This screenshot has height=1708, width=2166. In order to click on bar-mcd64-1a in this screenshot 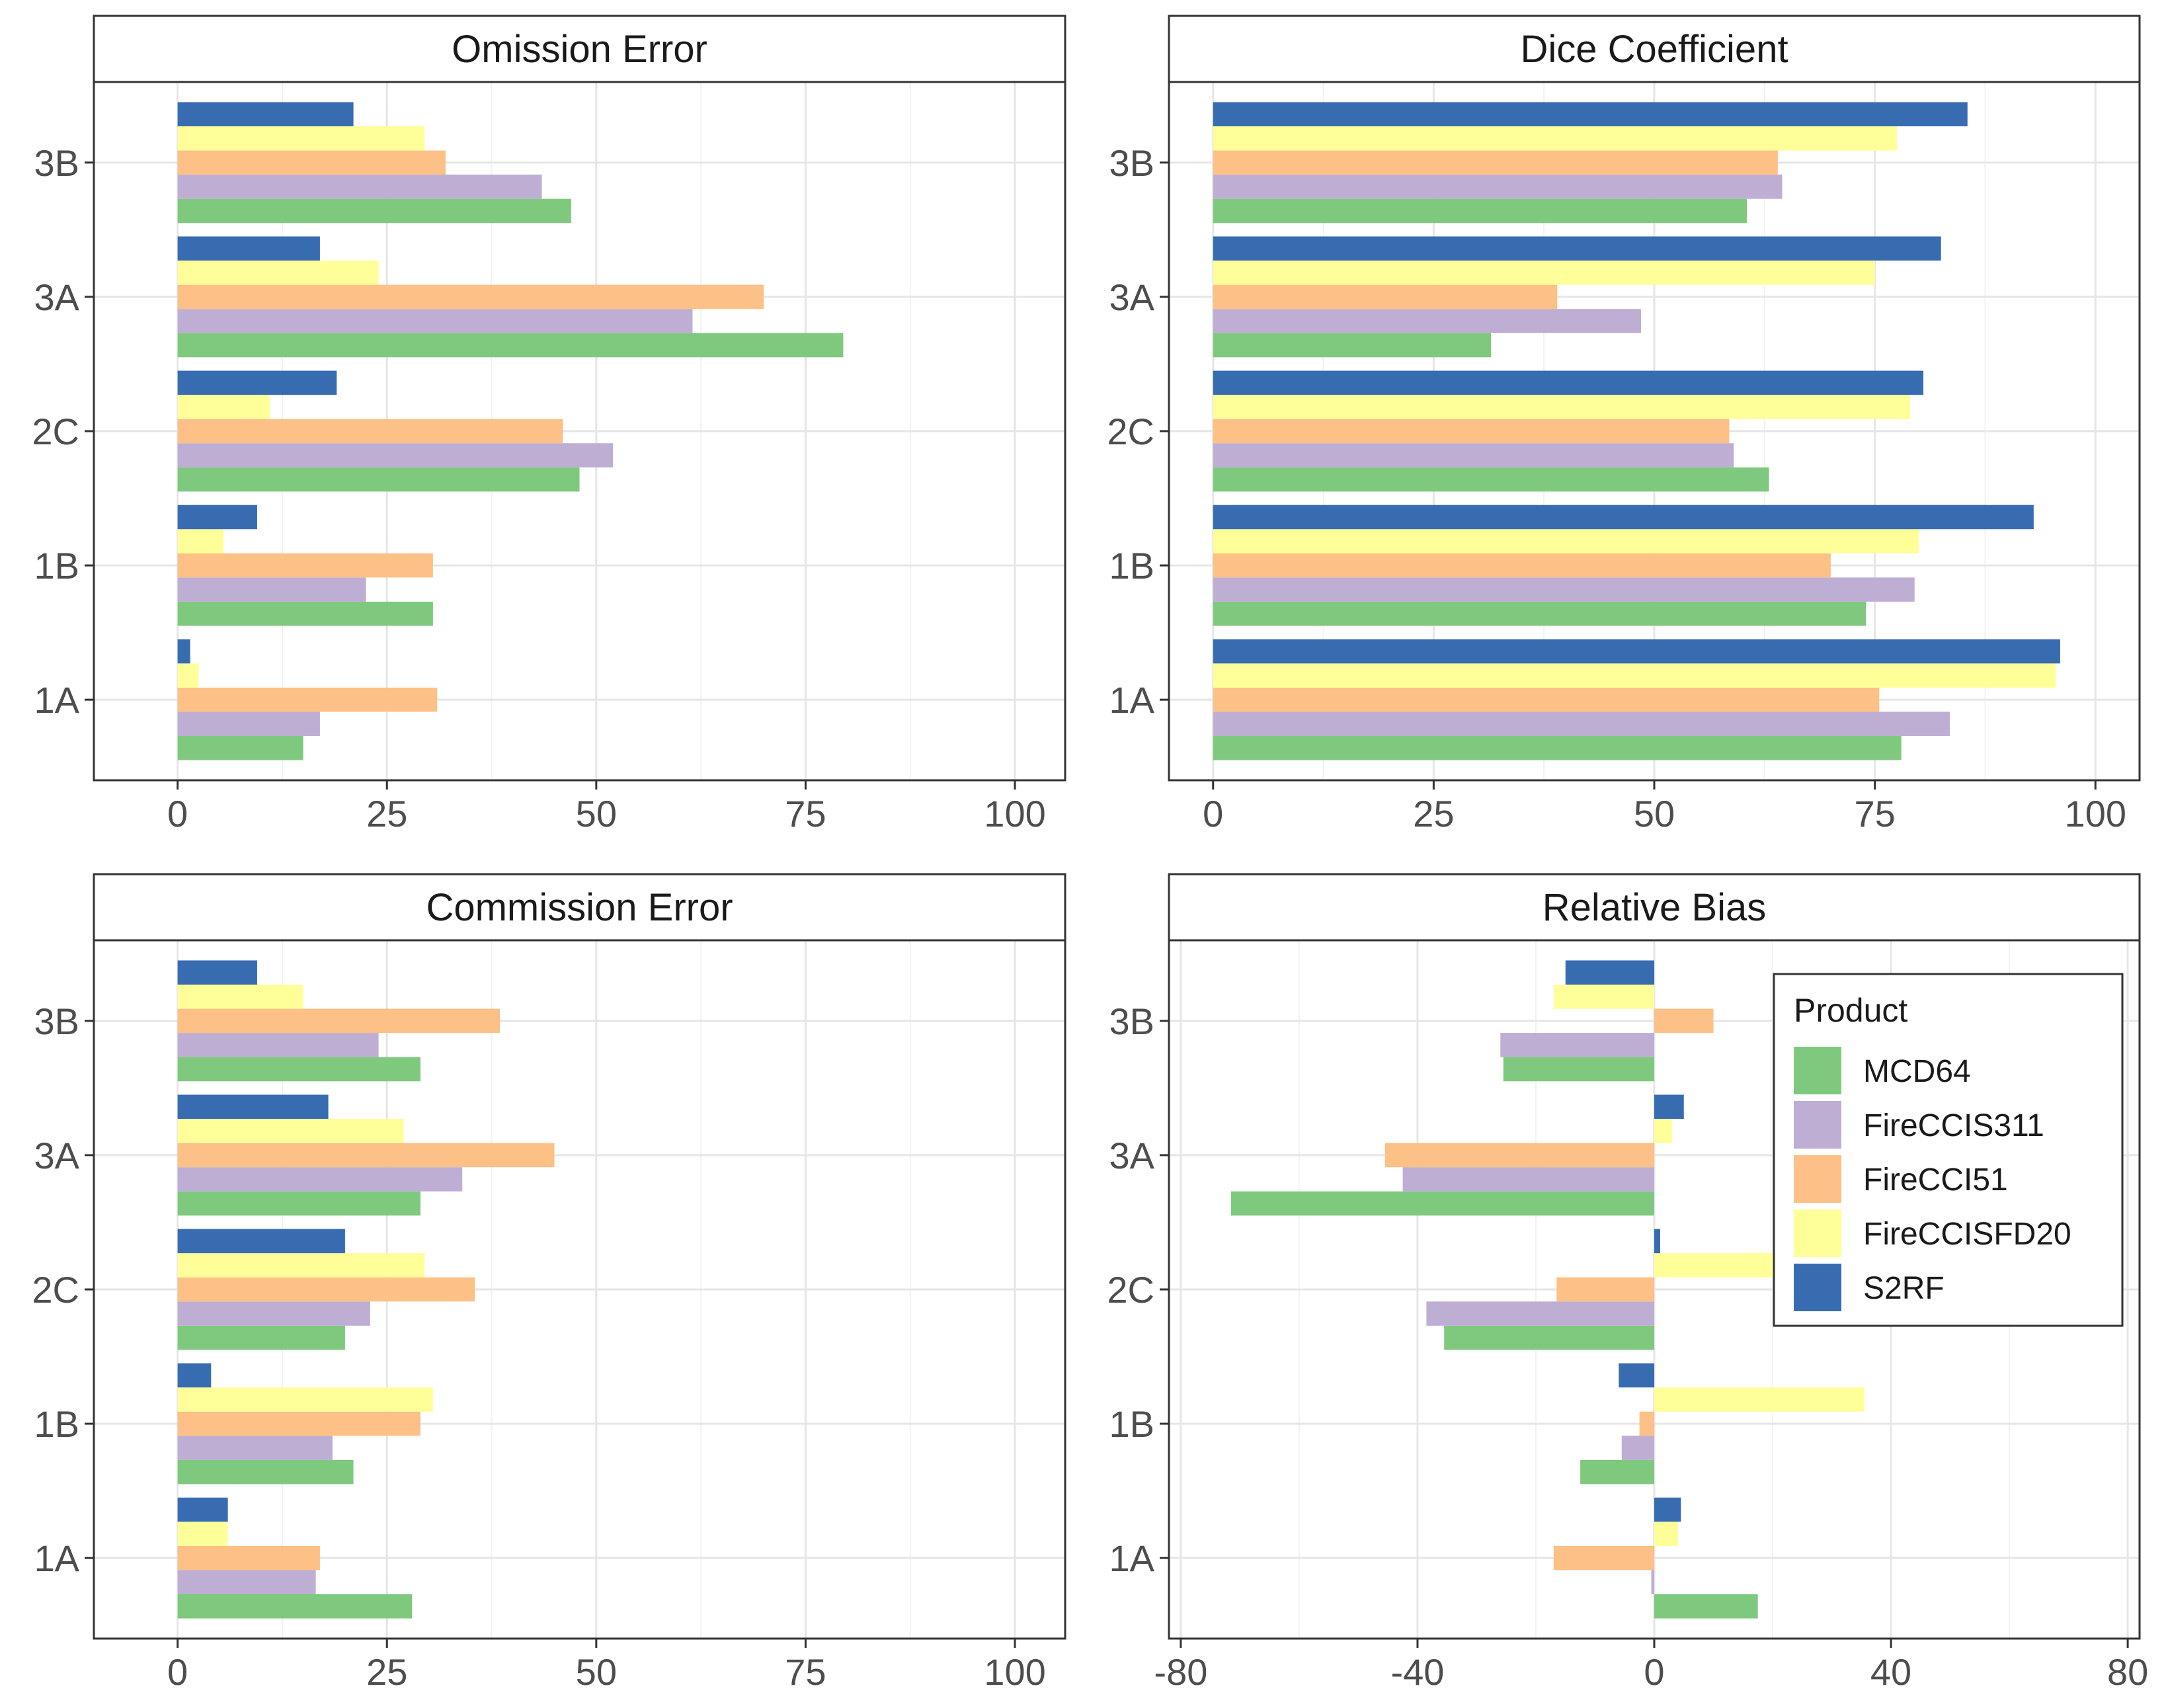, I will do `click(295, 1607)`.